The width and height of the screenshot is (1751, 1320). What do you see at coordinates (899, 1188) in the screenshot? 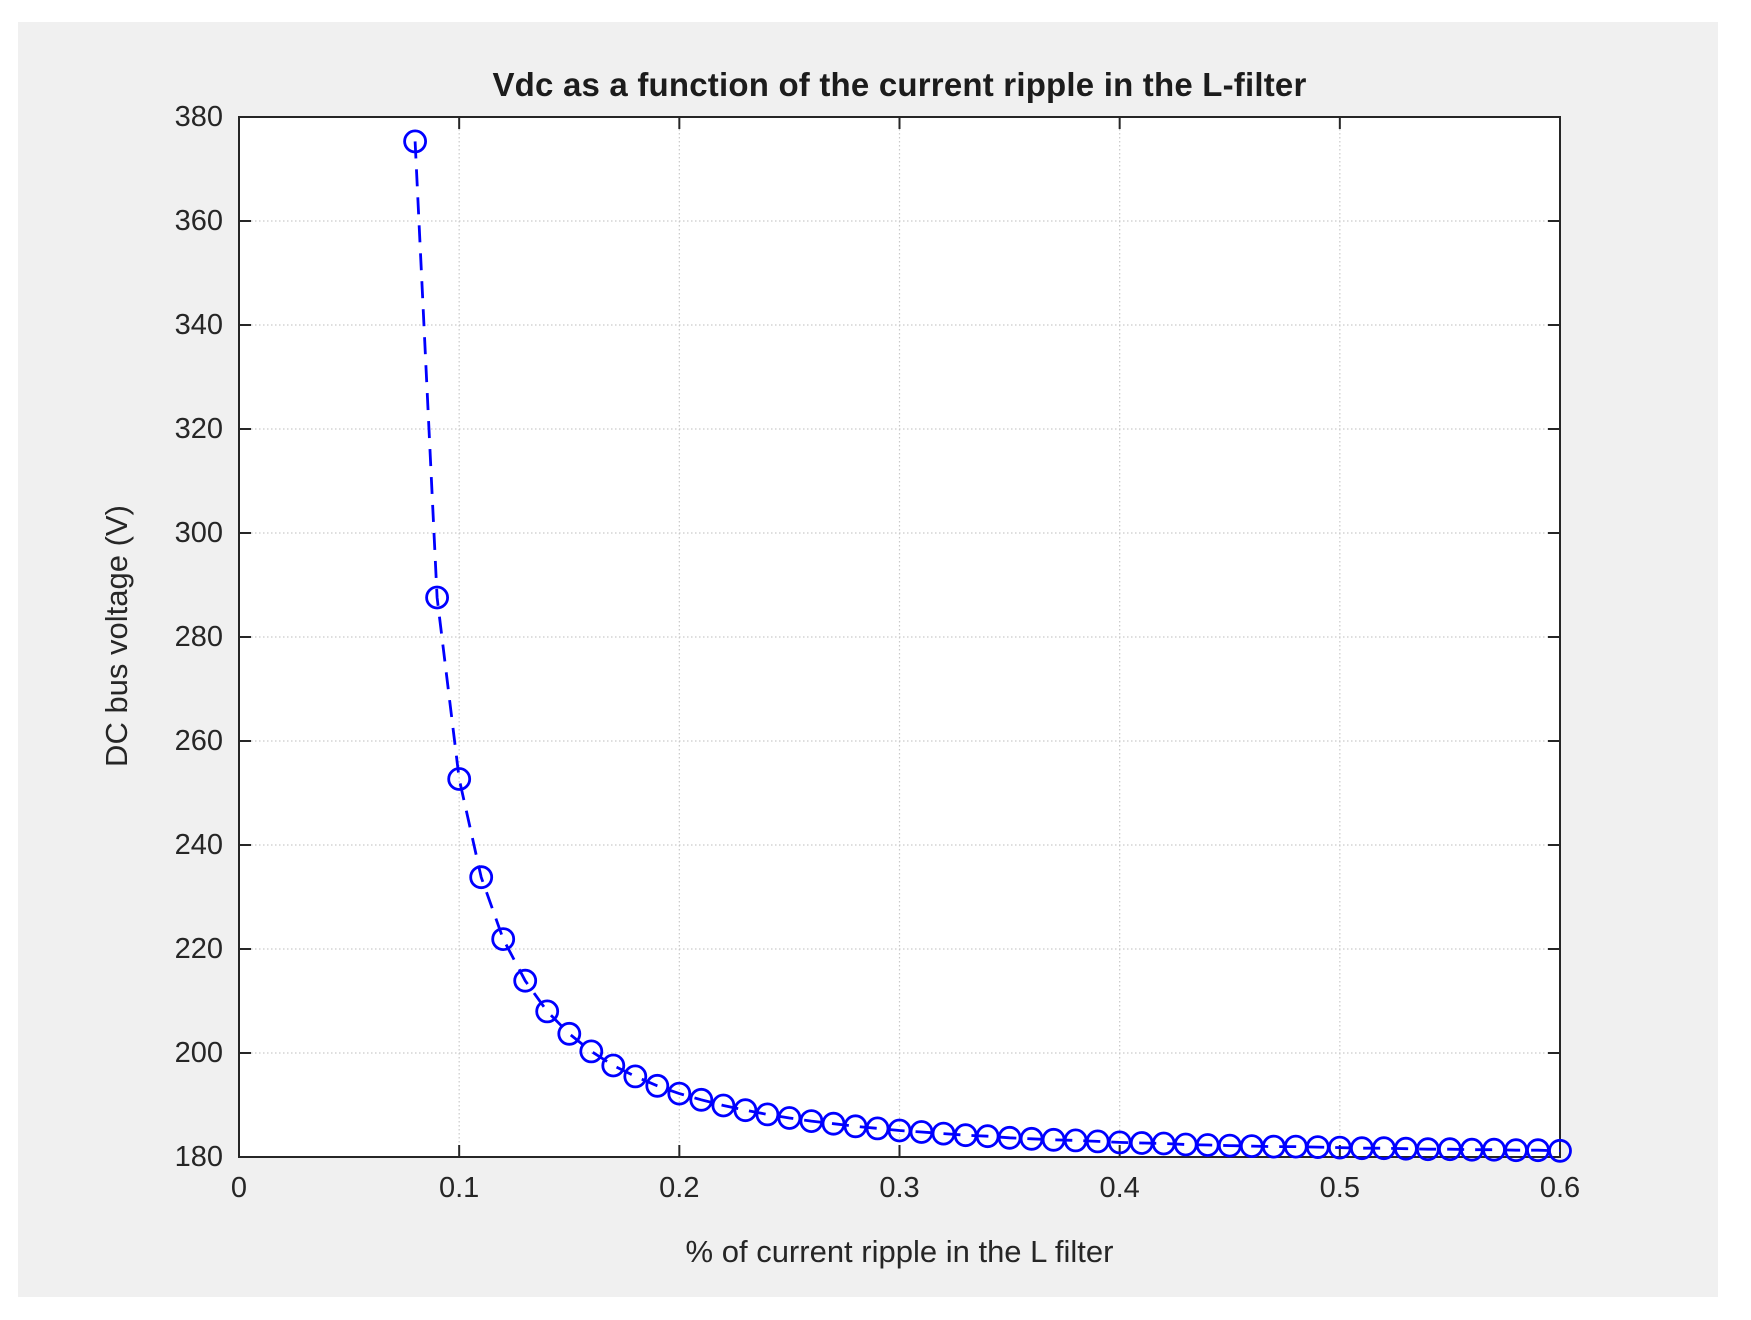
I see `x-tick-label: 0.3` at bounding box center [899, 1188].